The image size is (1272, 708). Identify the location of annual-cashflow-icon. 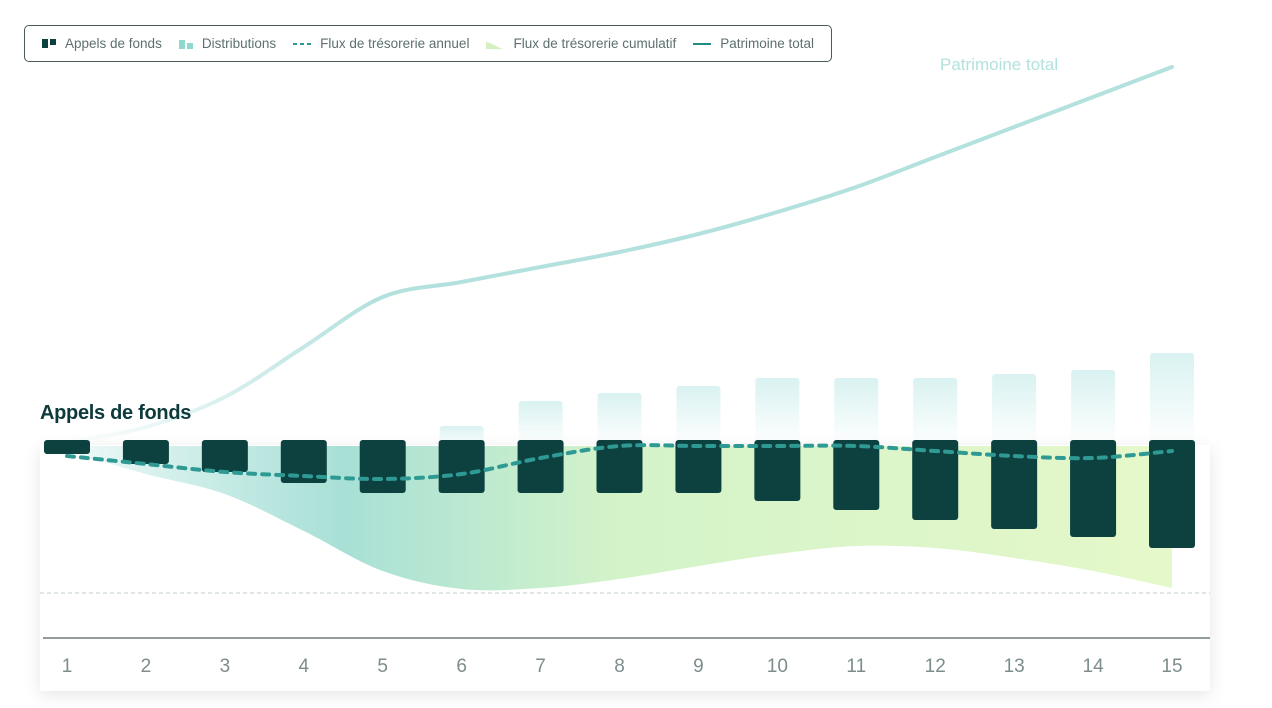
(302, 43).